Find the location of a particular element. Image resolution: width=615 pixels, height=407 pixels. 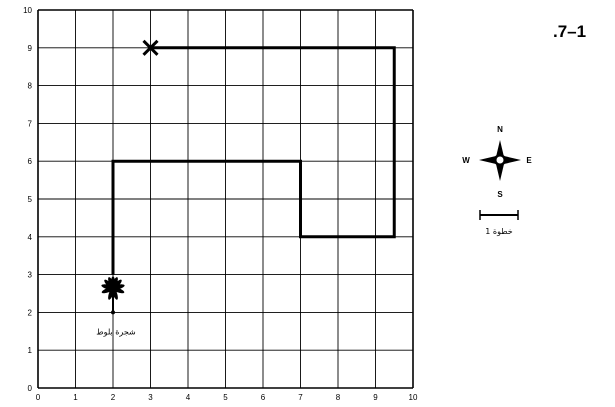

compass-rose: N S W E is located at coordinates (497, 162).